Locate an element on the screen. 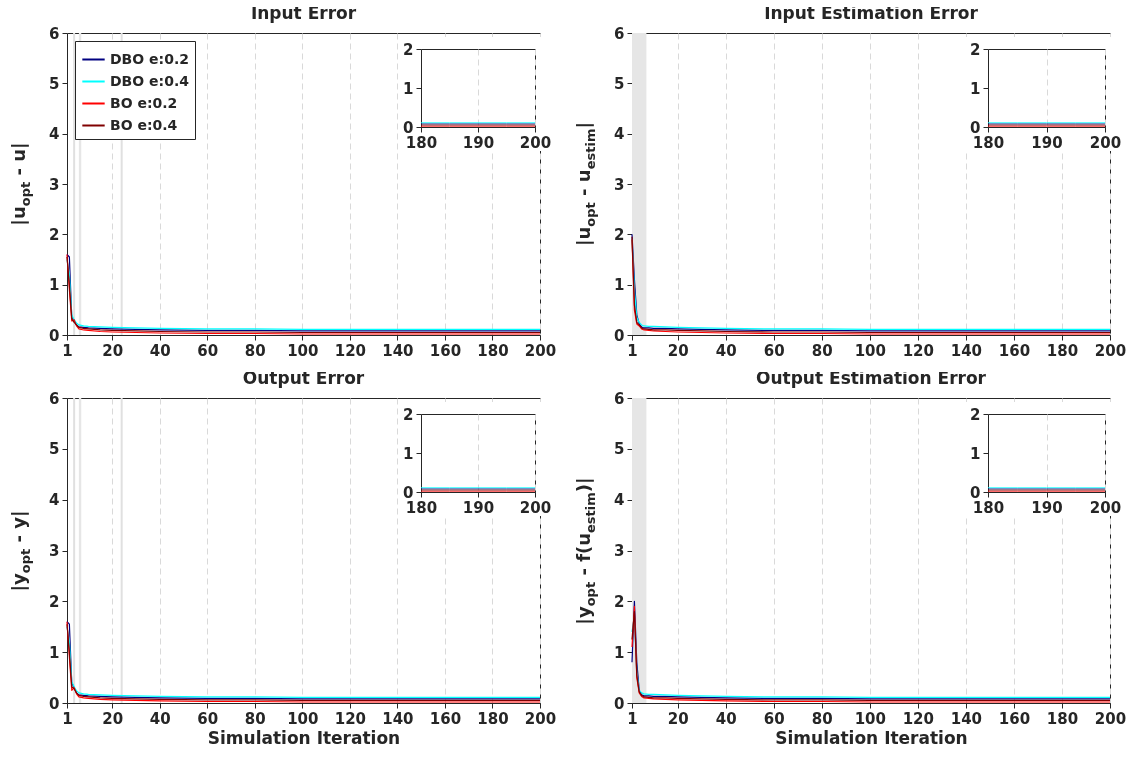 The height and width of the screenshot is (766, 1145). legend-label: BO e:0.4 is located at coordinates (144, 124).